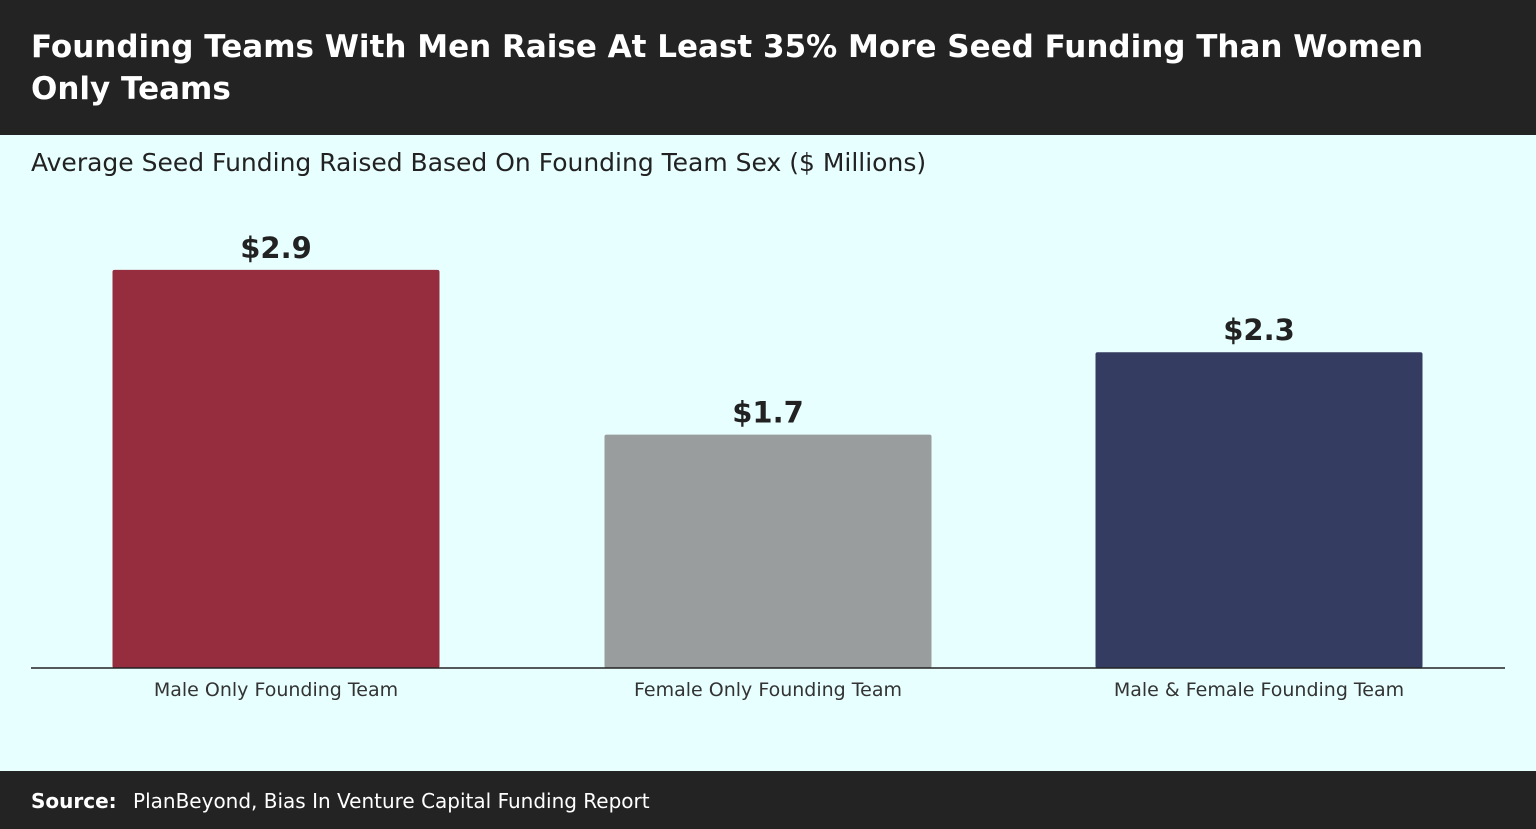 Image resolution: width=1536 pixels, height=829 pixels. I want to click on category-label-2: Female Only Founding Team, so click(768, 690).